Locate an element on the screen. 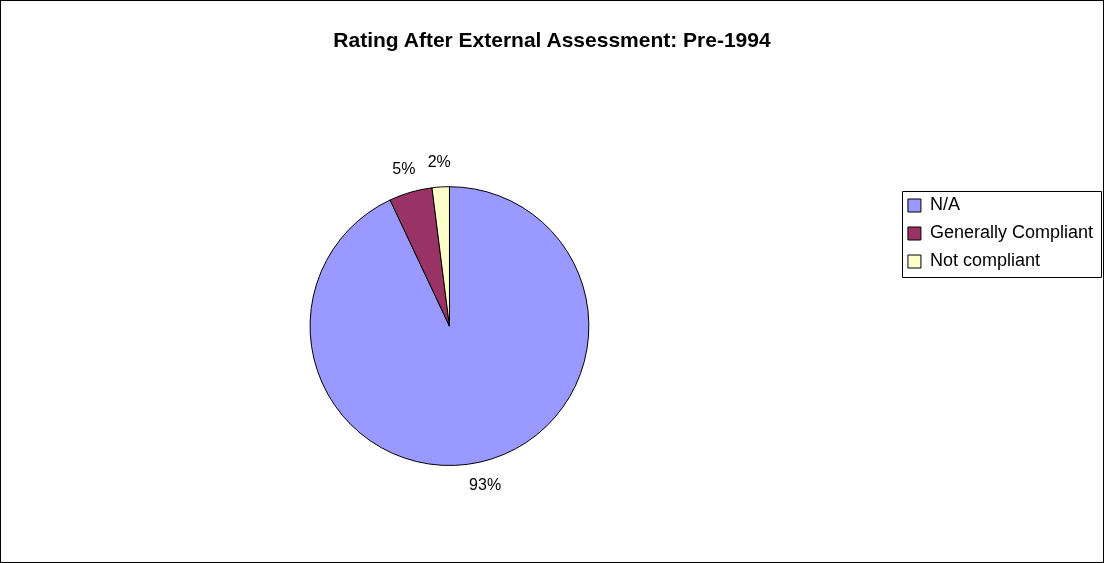 Image resolution: width=1104 pixels, height=563 pixels. chart-title: Rating After External Assessment: Pre-1994 is located at coordinates (552, 40).